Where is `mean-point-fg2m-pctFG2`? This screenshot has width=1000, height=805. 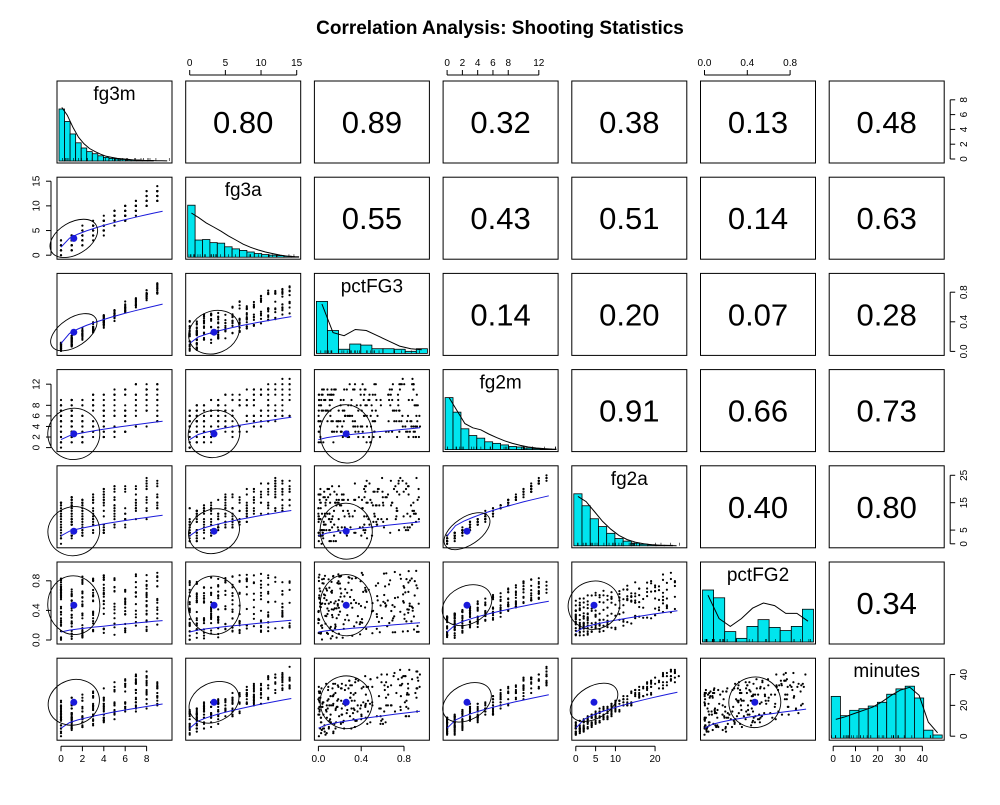
mean-point-fg2m-pctFG2 is located at coordinates (467, 605).